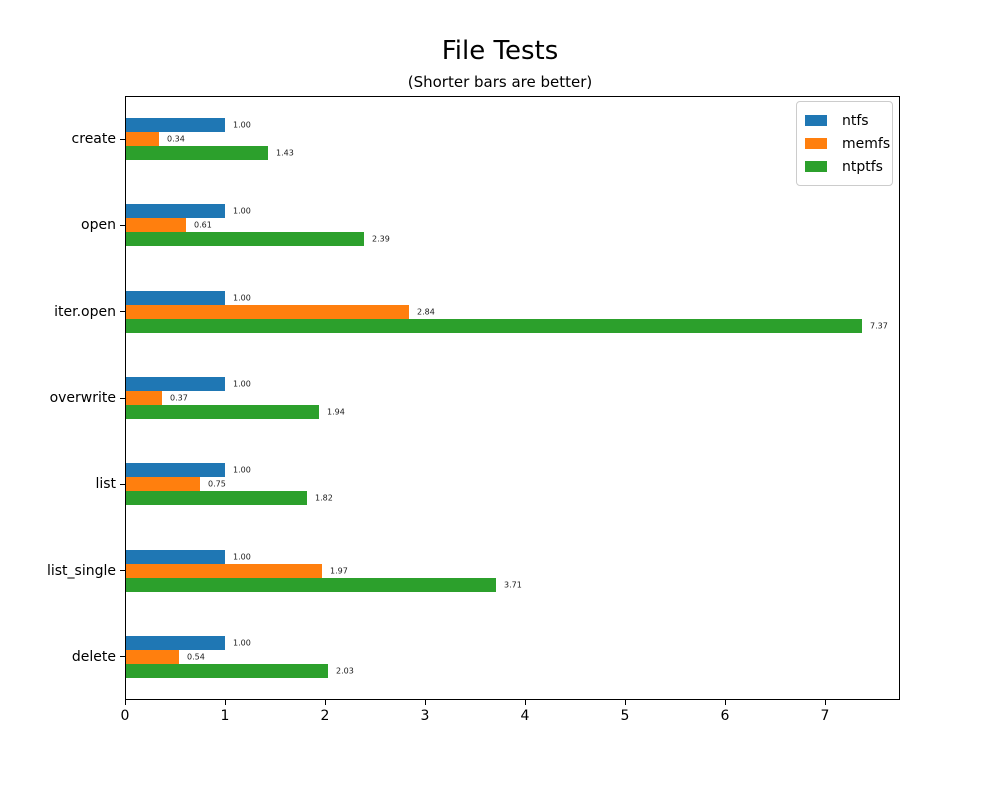 This screenshot has height=800, width=1000. I want to click on legend-entry-ntfs: ntfs, so click(844, 120).